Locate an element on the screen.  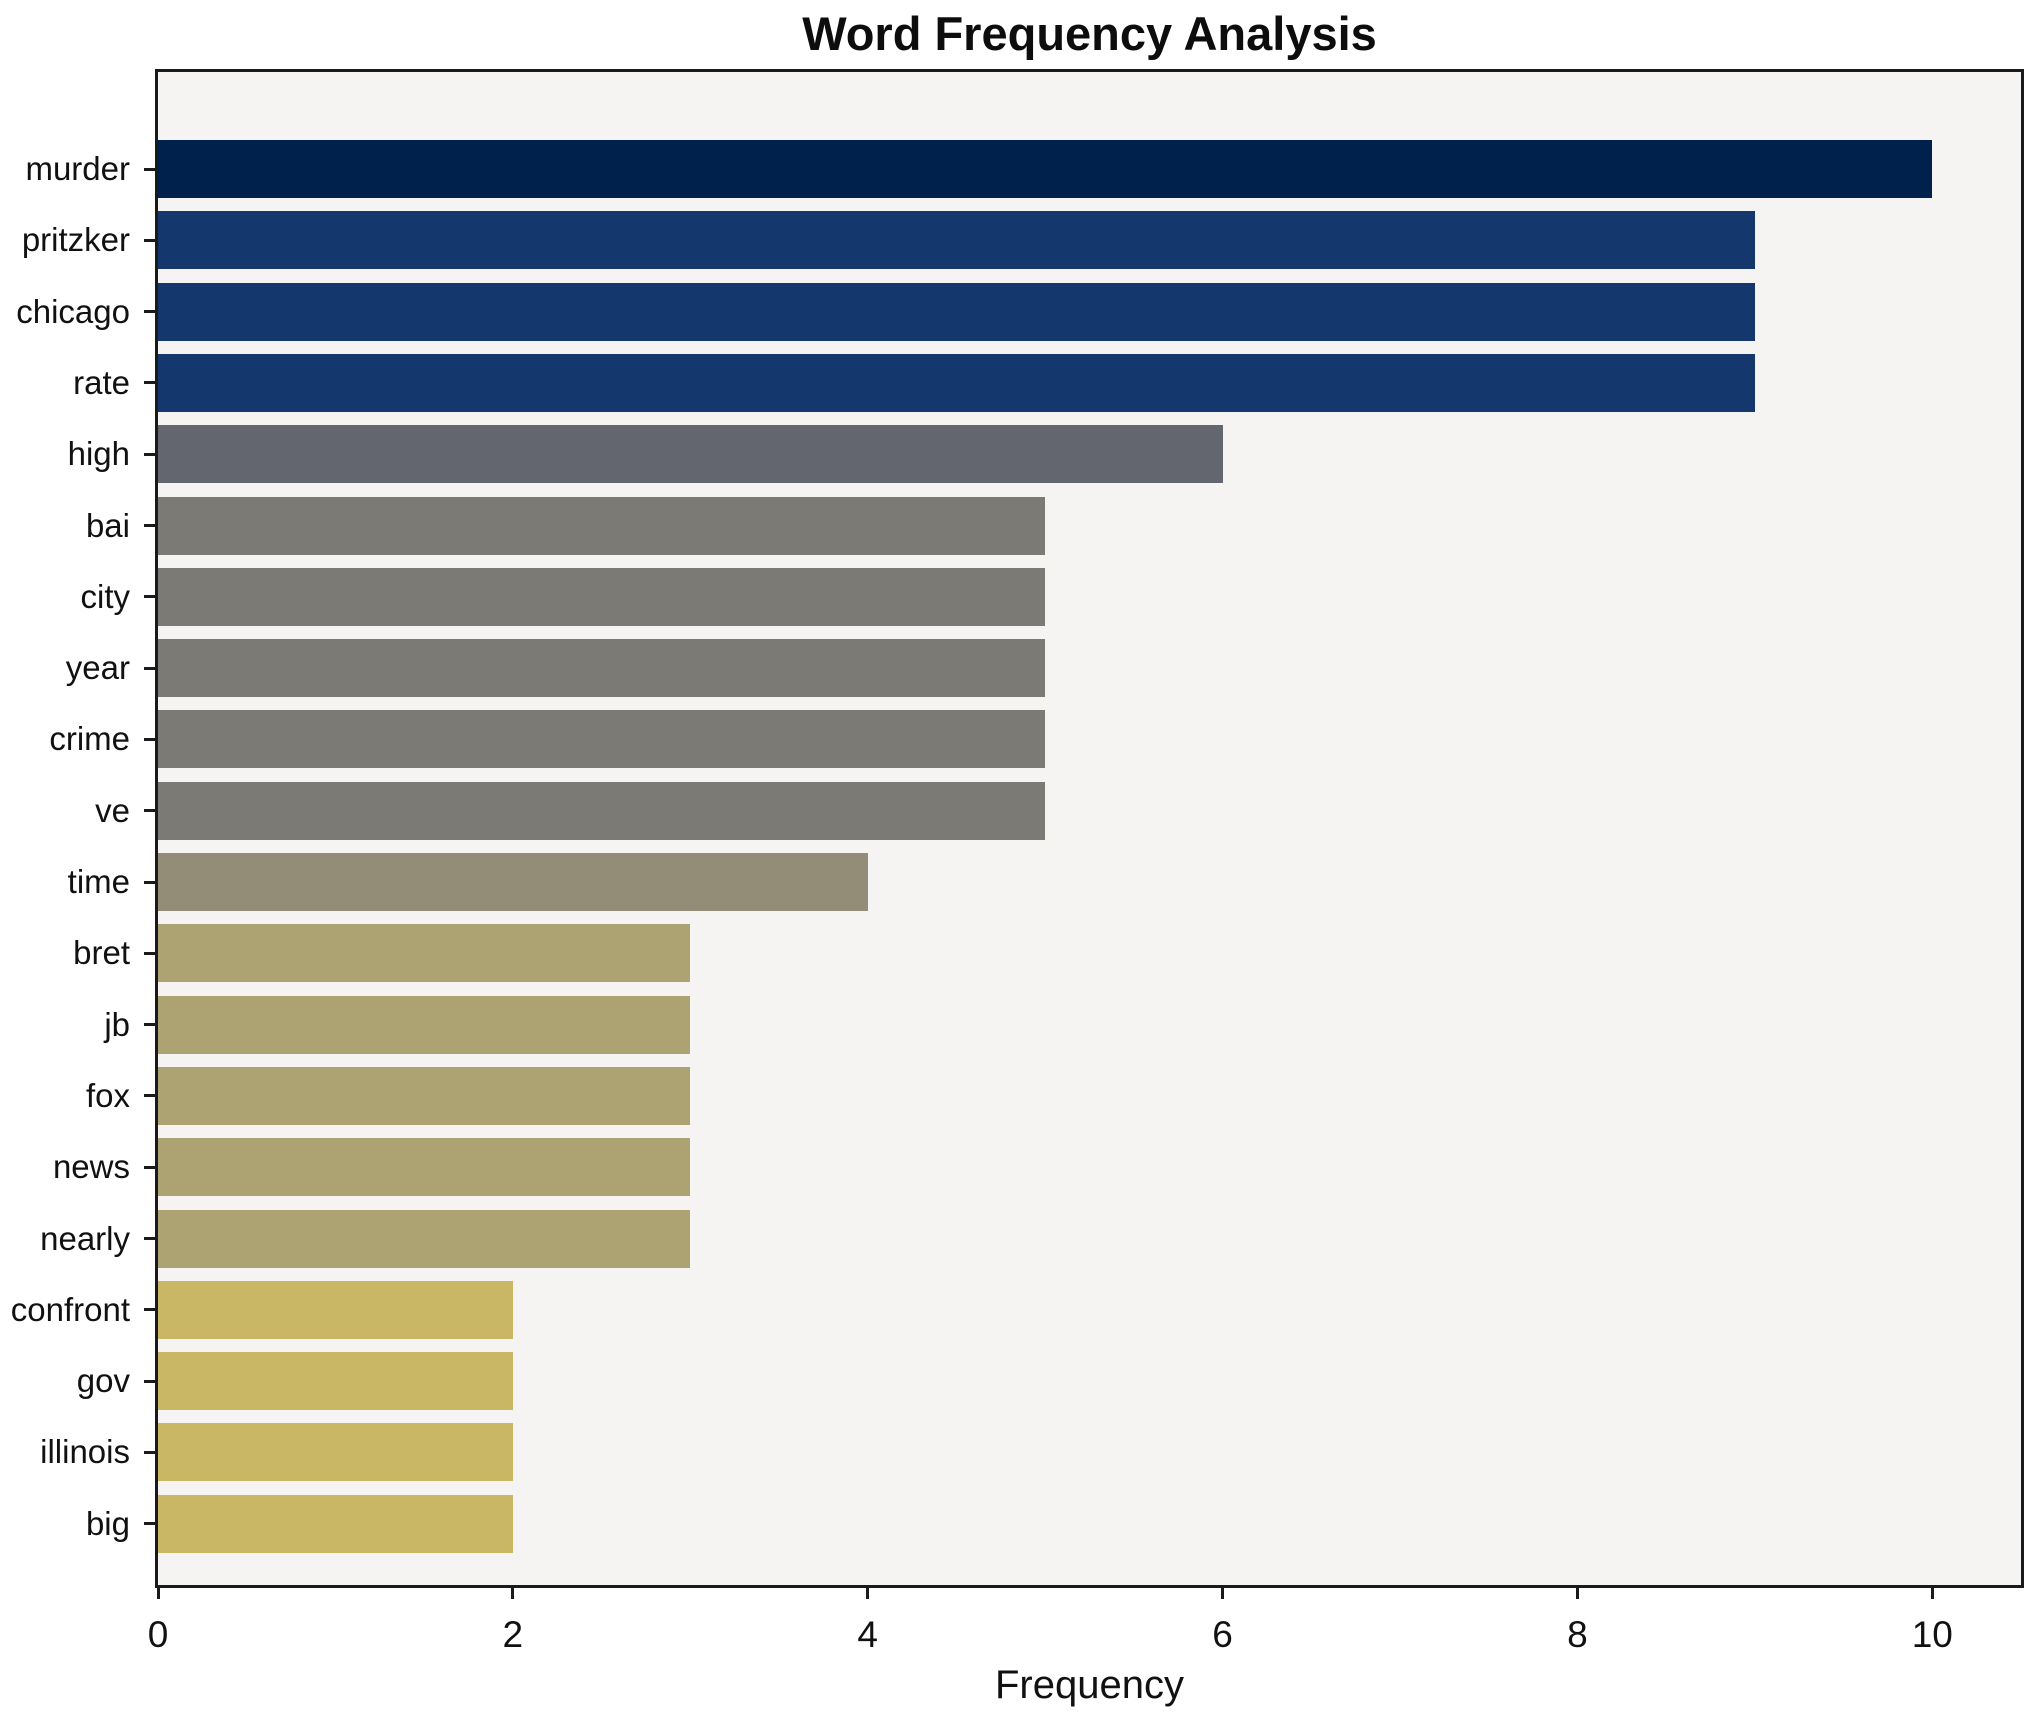
y-tick-label-news: news is located at coordinates (91, 1167).